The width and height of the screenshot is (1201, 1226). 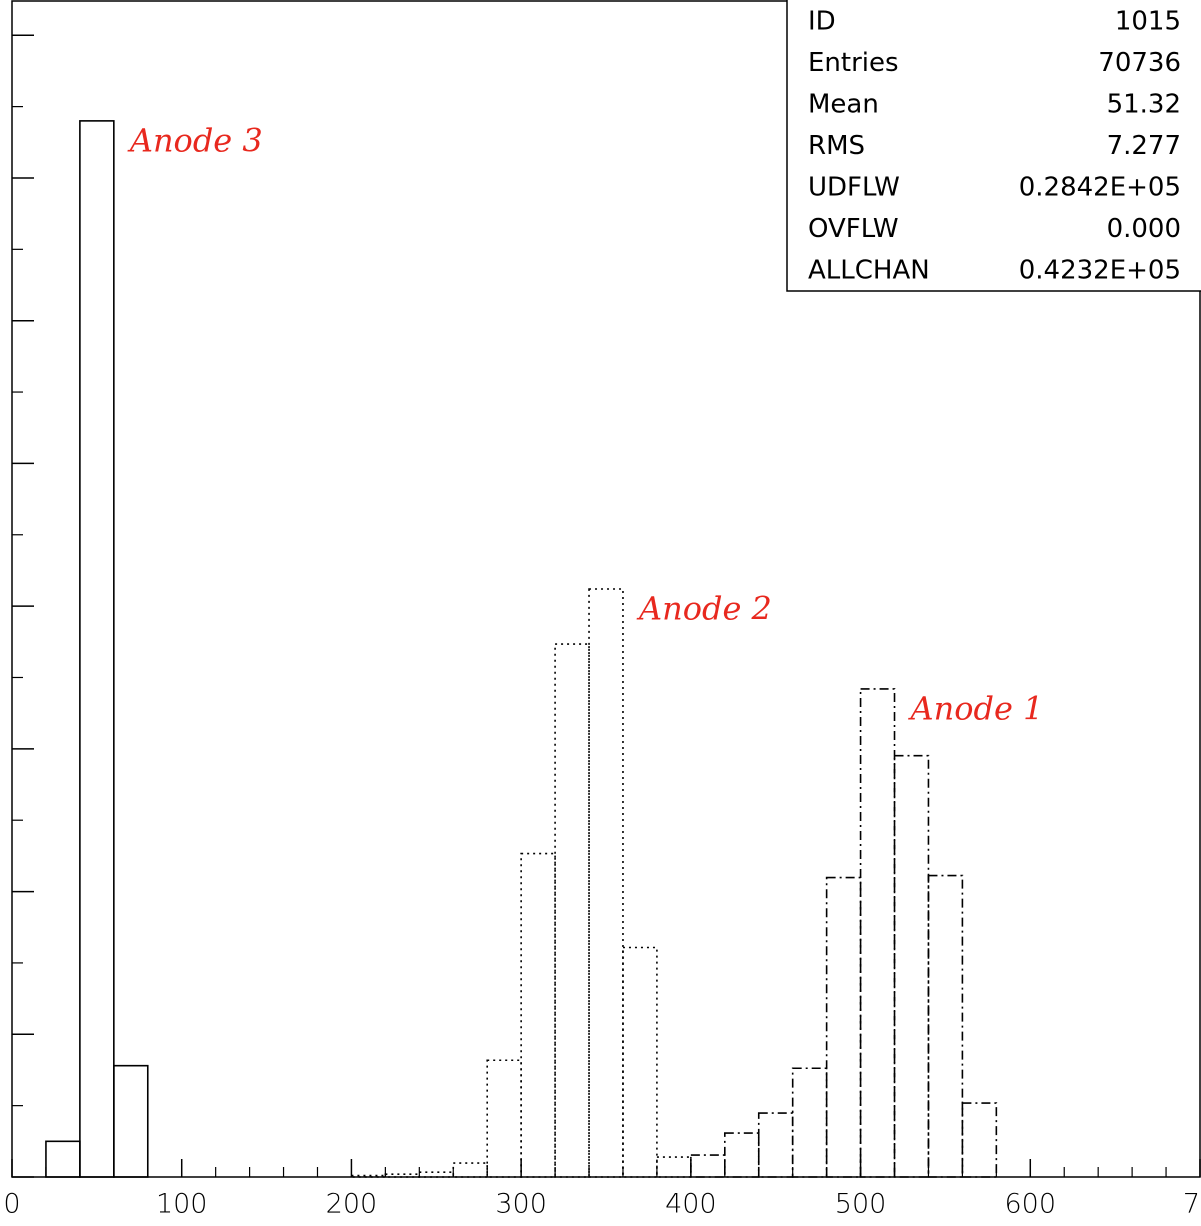 I want to click on stat-label: ALLCHAN, so click(x=869, y=271).